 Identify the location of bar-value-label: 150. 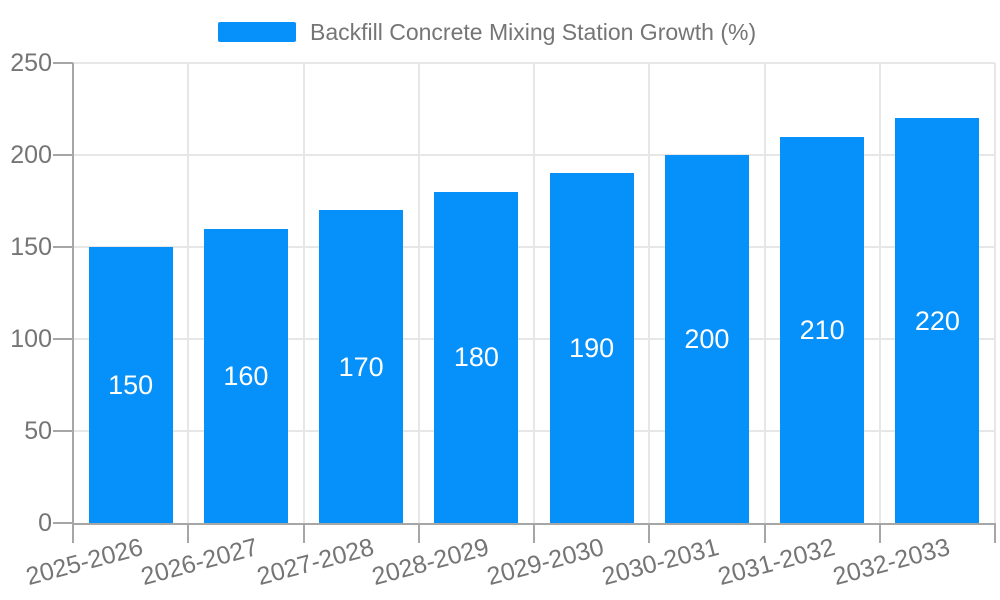
(131, 385).